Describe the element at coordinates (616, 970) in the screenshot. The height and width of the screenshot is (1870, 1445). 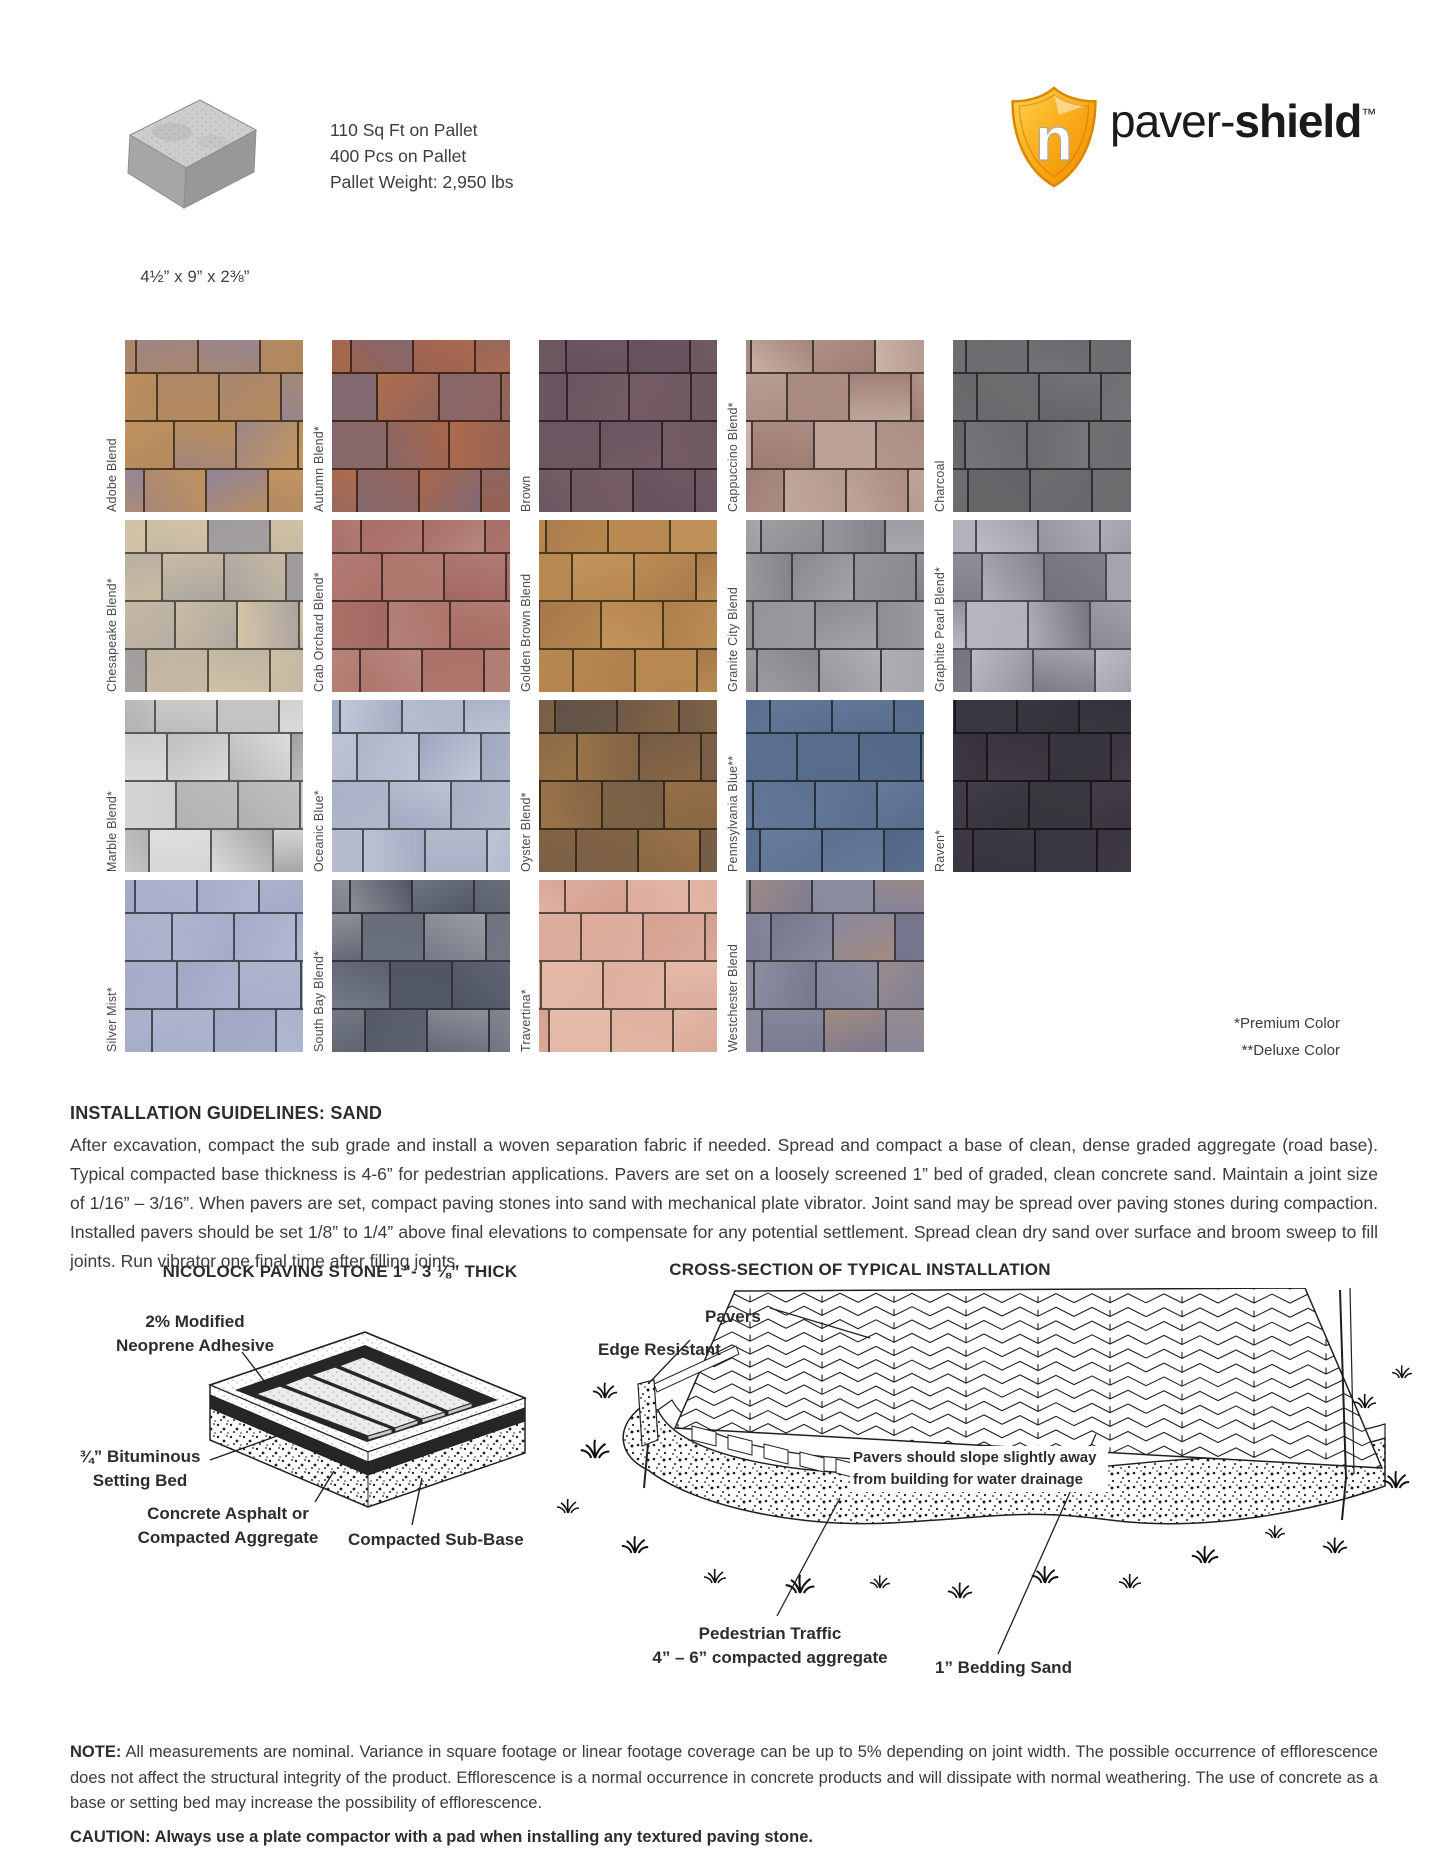
I see `swatch-cell: Travertina*` at that location.